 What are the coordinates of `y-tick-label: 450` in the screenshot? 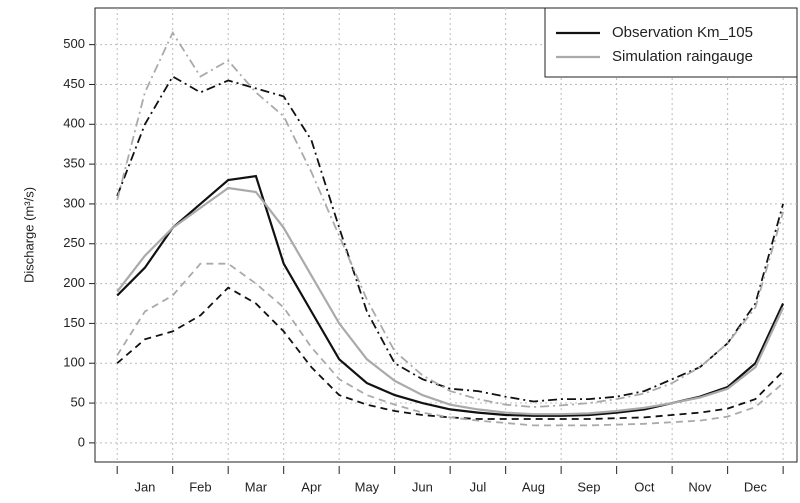 It's located at (74, 83).